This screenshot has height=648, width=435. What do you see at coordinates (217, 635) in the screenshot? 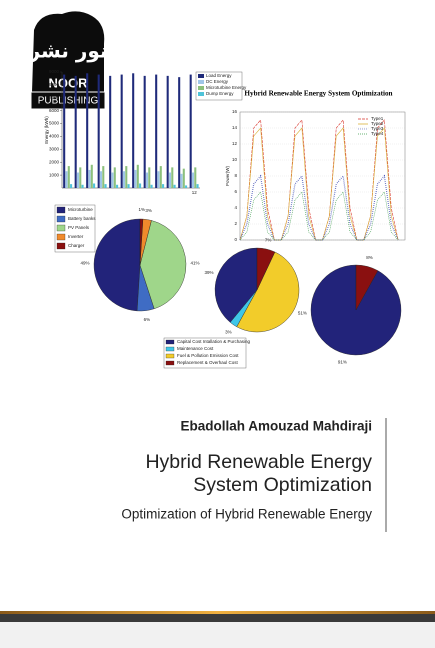
I see `bottom-base` at bounding box center [217, 635].